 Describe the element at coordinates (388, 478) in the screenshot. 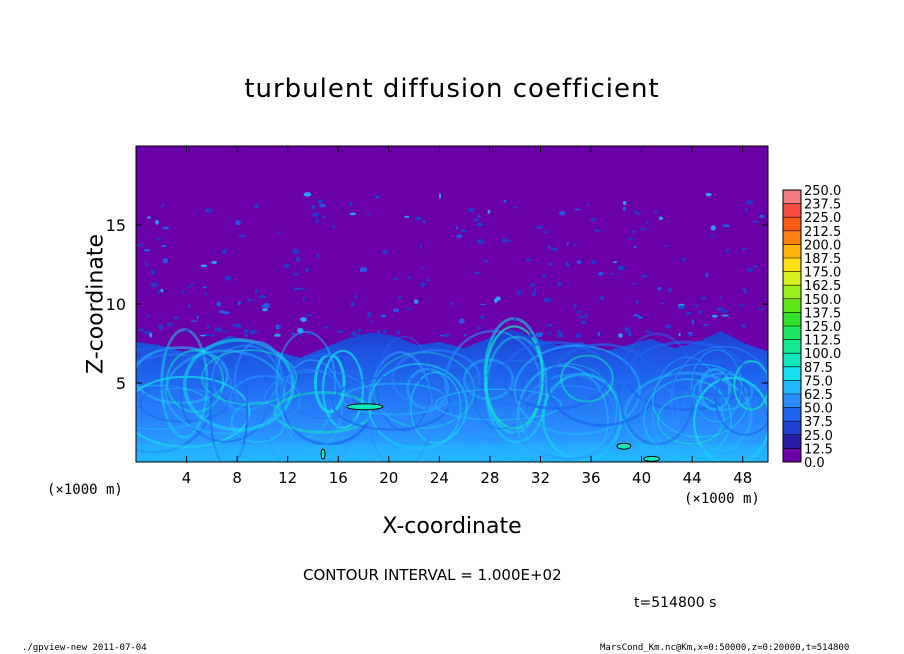

I see `x-tick-label: 20` at that location.